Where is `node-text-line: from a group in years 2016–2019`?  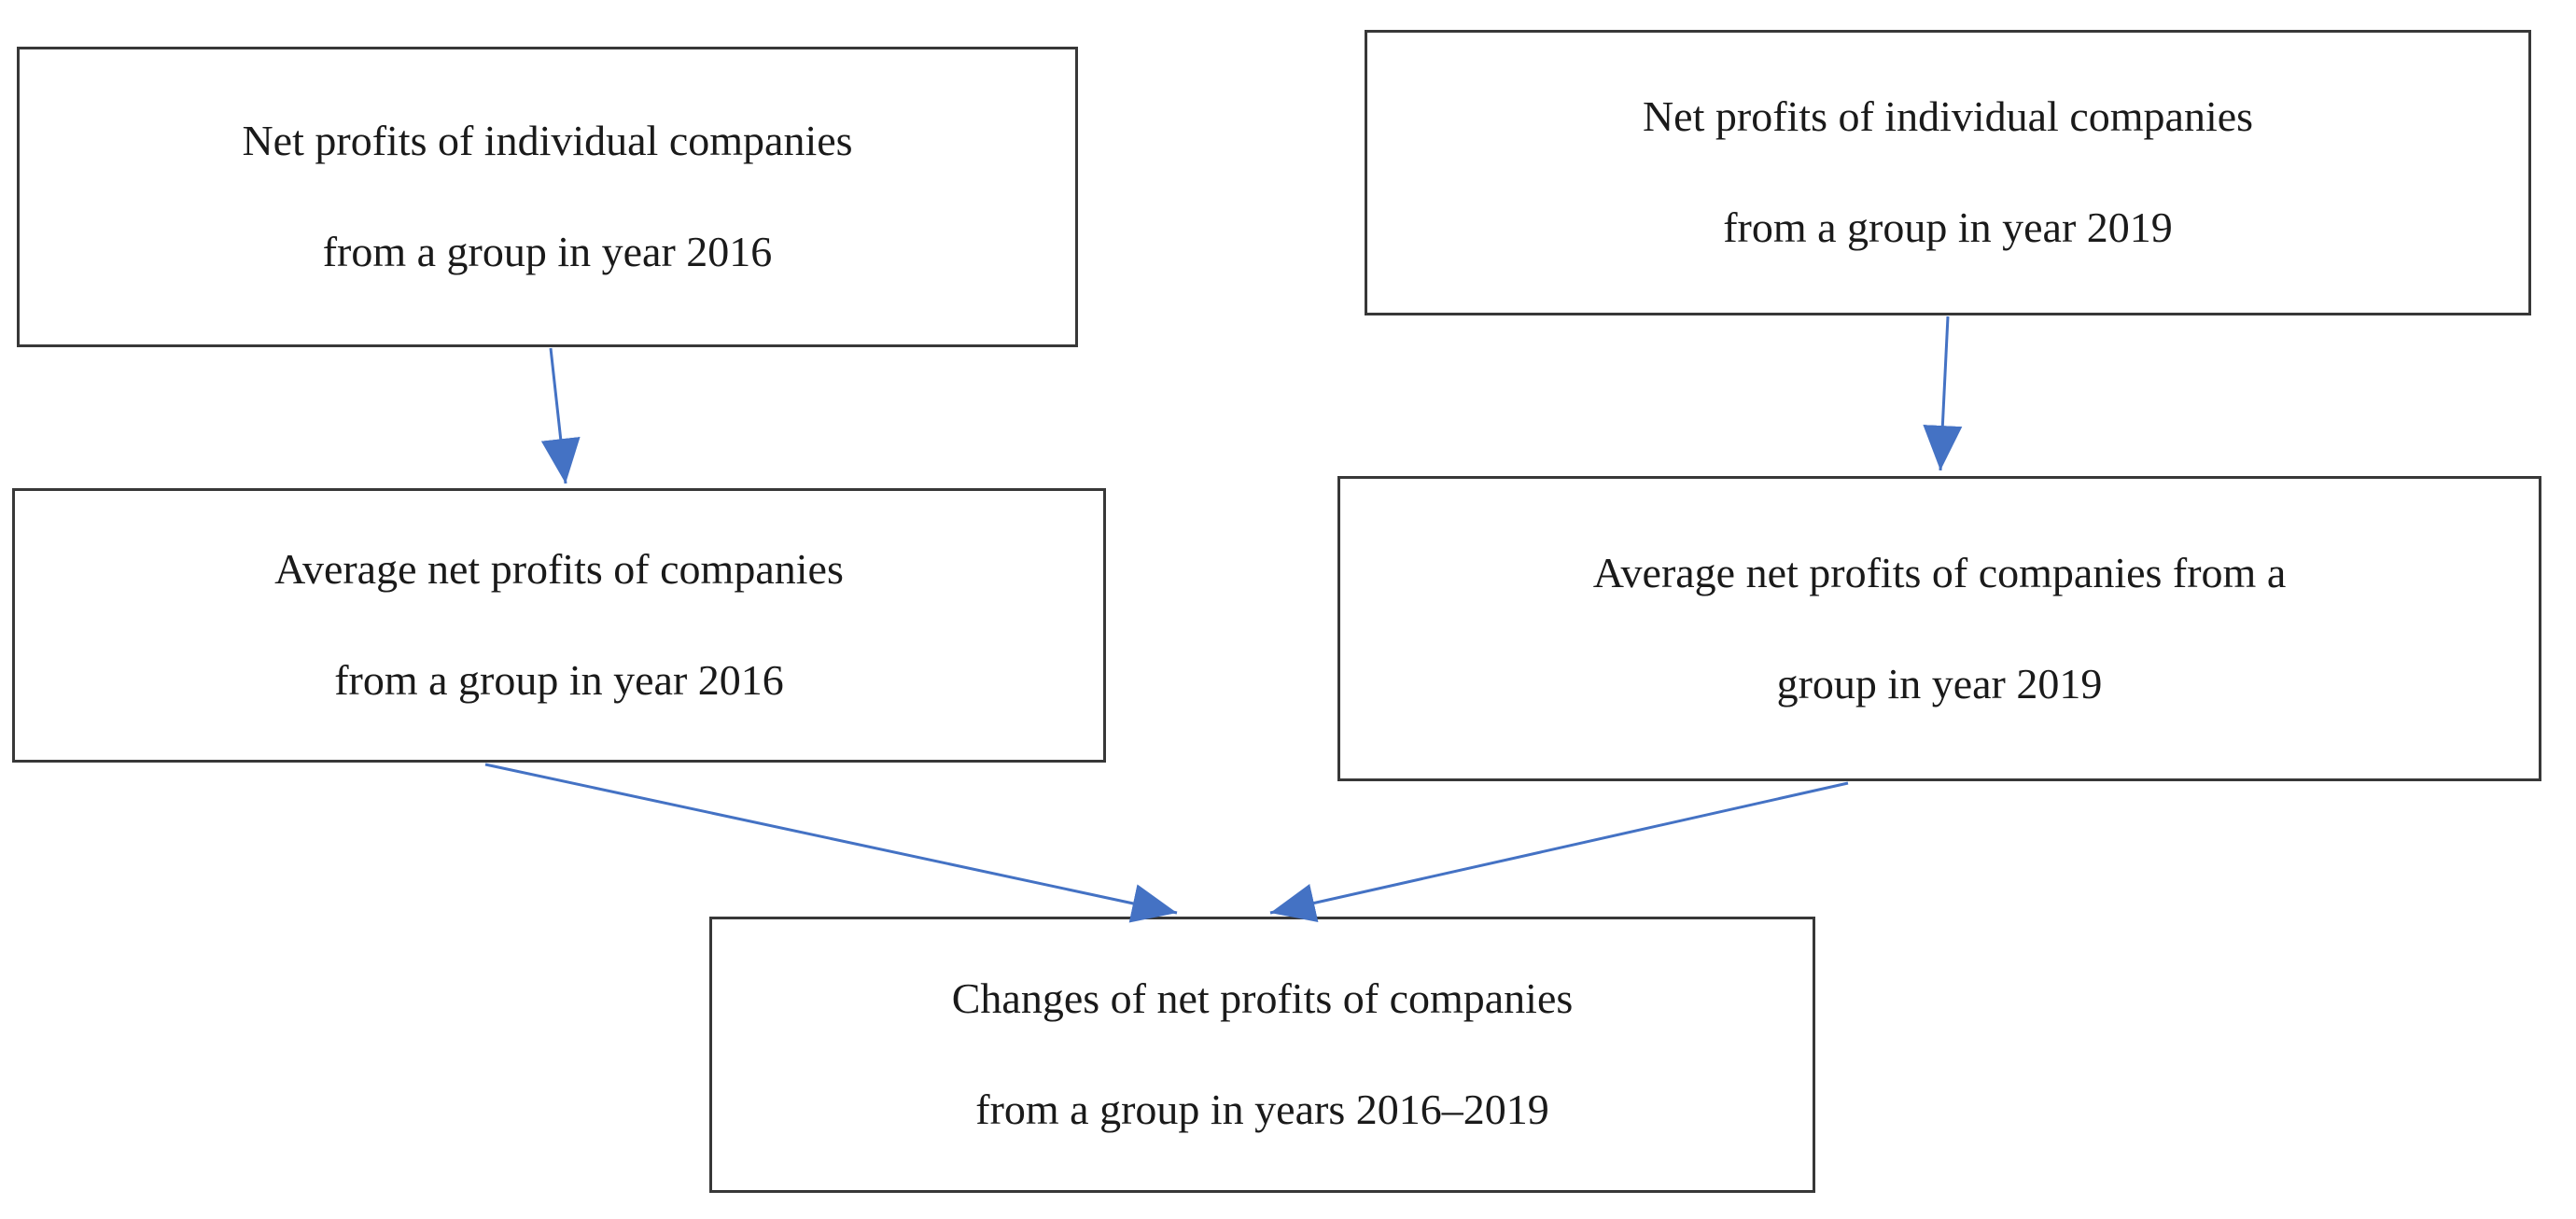
node-text-line: from a group in years 2016–2019 is located at coordinates (1262, 1109).